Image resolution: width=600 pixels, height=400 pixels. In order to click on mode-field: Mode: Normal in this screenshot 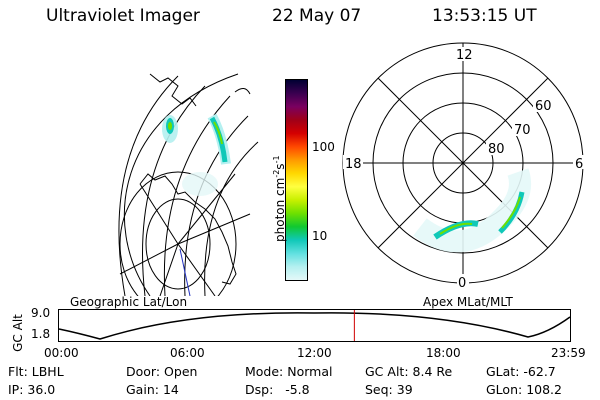, I will do `click(289, 371)`.